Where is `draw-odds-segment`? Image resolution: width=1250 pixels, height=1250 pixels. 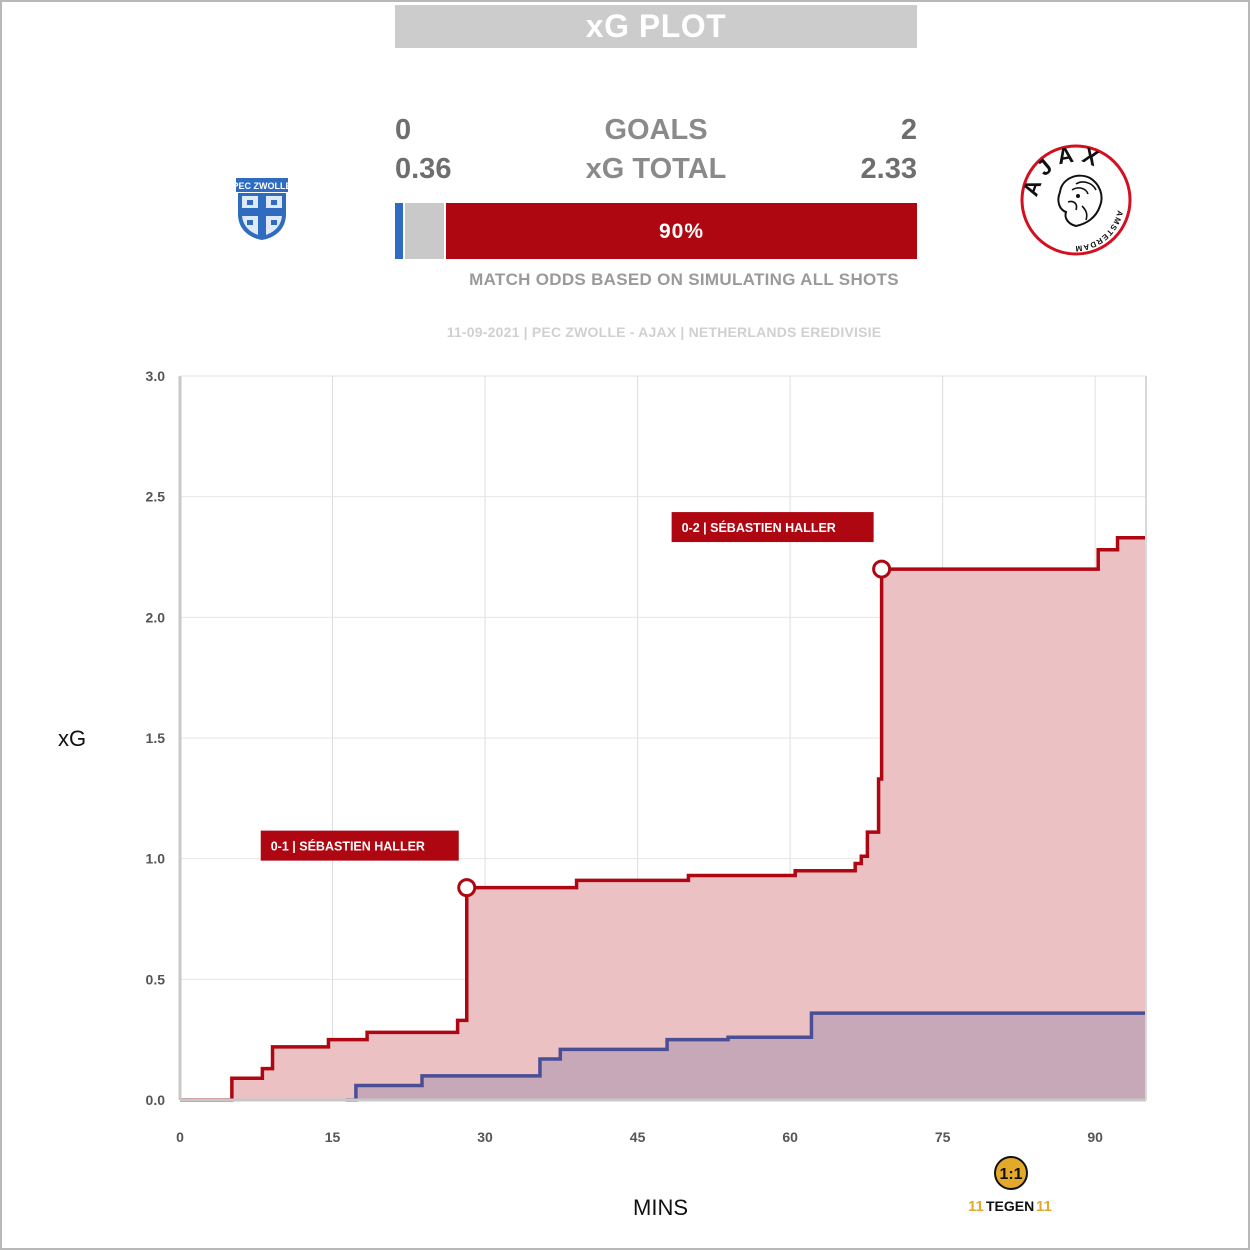
draw-odds-segment is located at coordinates (424, 231).